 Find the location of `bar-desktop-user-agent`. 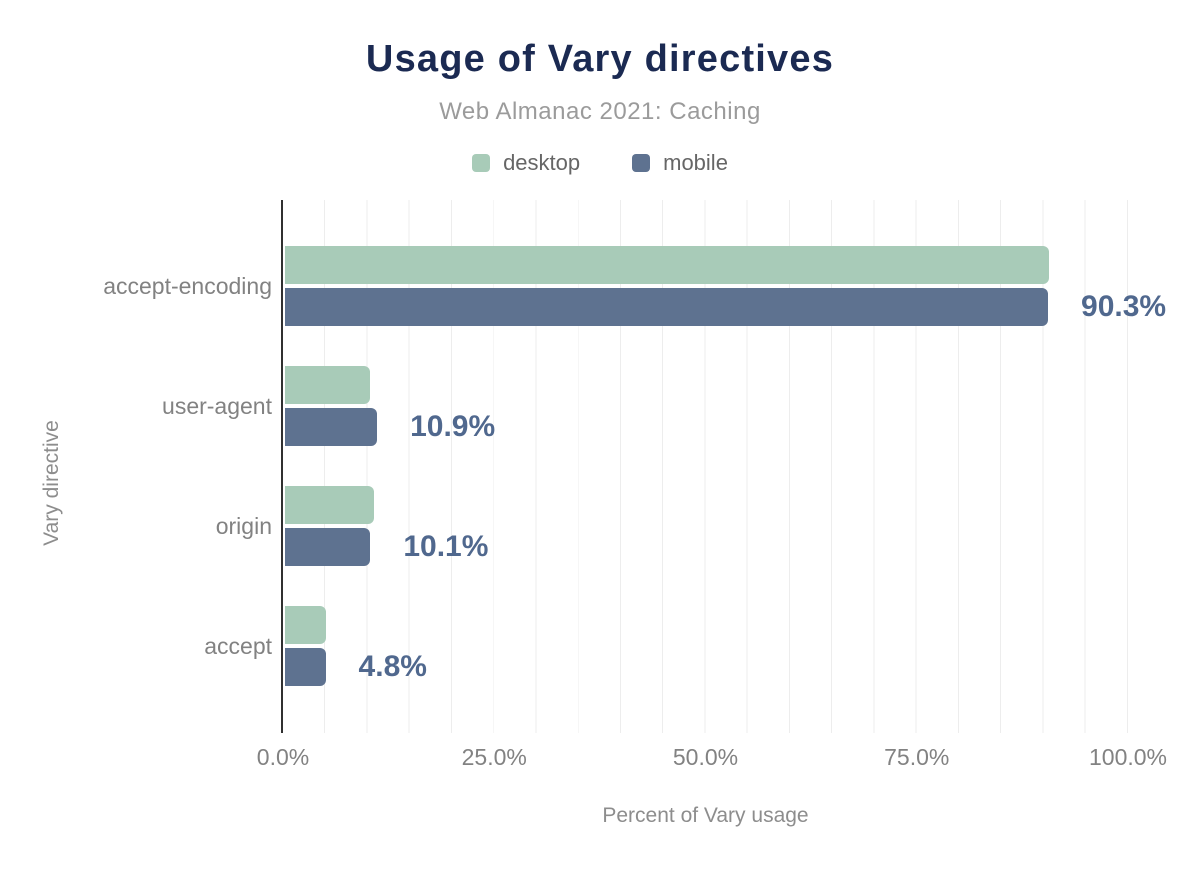

bar-desktop-user-agent is located at coordinates (327, 385).